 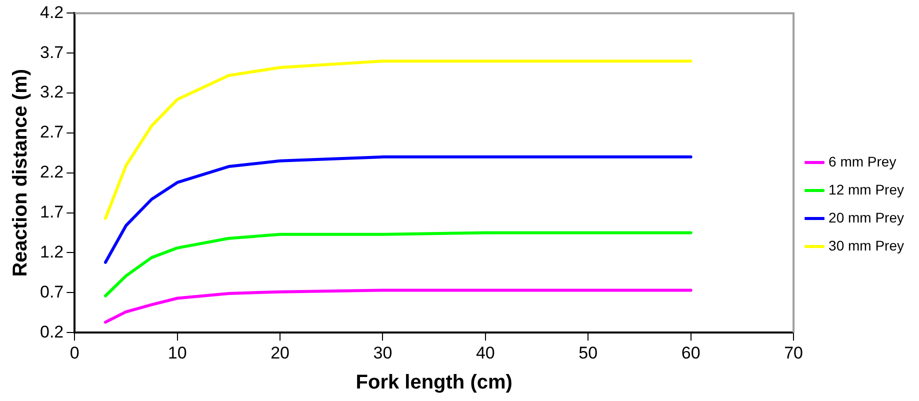 What do you see at coordinates (382, 352) in the screenshot?
I see `x-tick-label: 30` at bounding box center [382, 352].